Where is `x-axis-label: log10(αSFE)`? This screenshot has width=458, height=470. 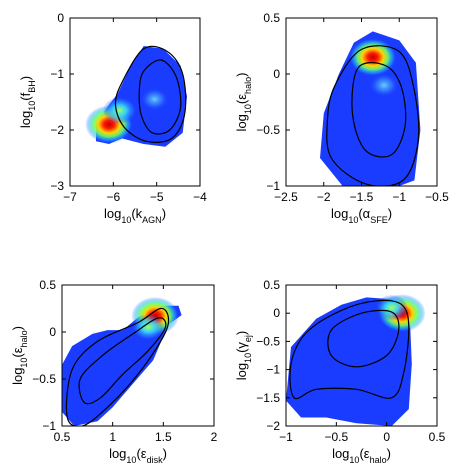 x-axis-label: log10(αSFE) is located at coordinates (361, 215).